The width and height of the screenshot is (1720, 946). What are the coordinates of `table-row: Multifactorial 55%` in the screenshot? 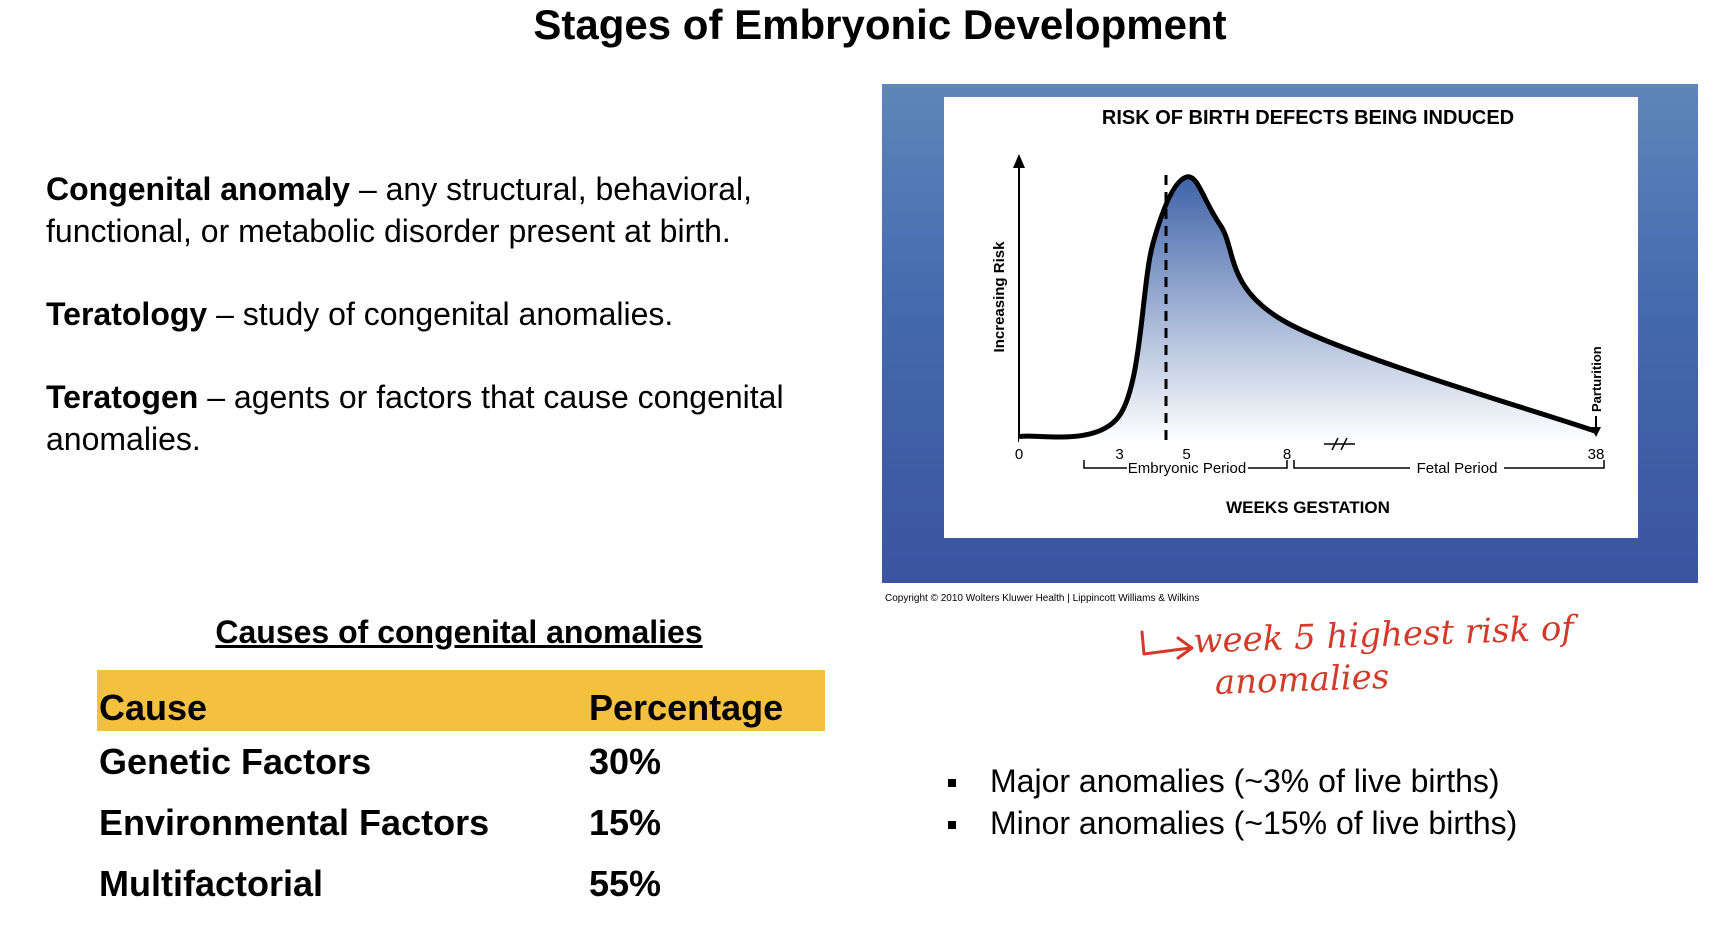 It's located at (461, 883).